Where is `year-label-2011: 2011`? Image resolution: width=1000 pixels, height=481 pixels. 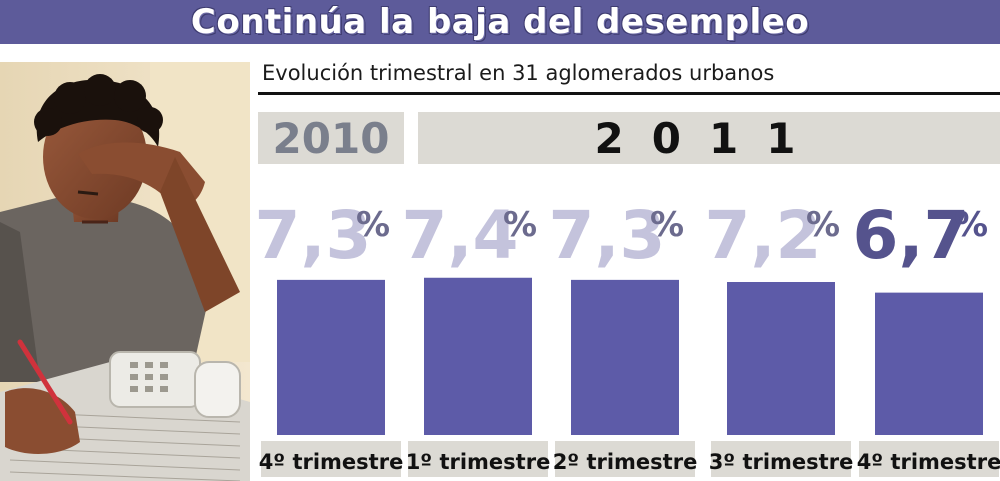
year-label-2011: 2011 is located at coordinates (709, 138).